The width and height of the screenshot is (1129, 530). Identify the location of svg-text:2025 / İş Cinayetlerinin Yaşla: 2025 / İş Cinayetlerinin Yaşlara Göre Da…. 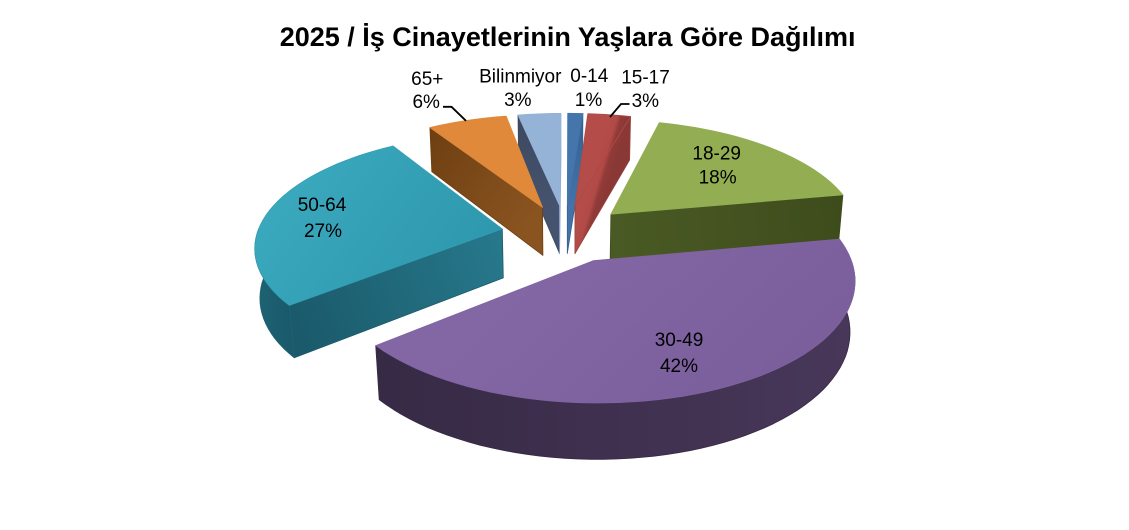
(568, 37).